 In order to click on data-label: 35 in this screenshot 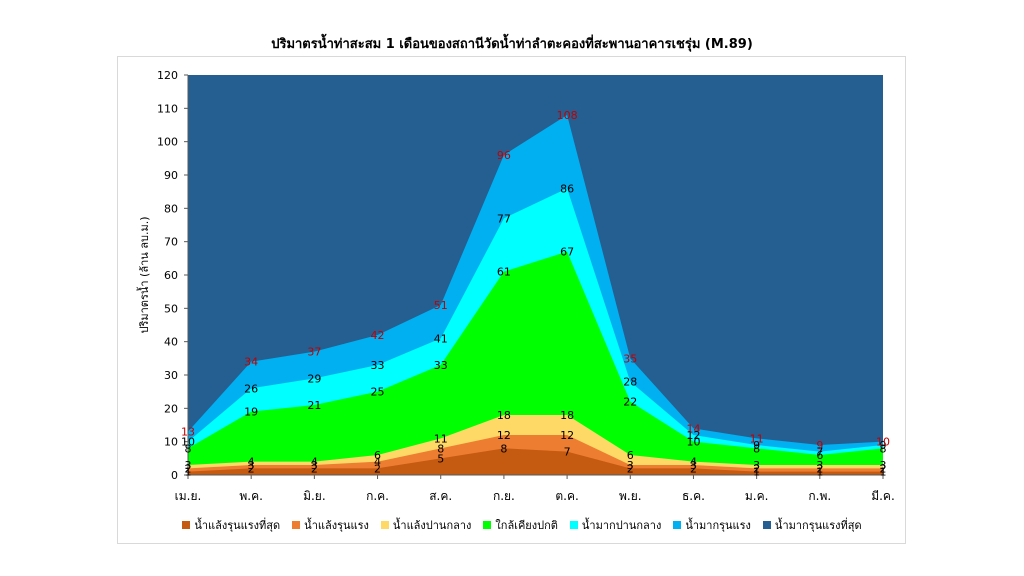, I will do `click(630, 358)`.